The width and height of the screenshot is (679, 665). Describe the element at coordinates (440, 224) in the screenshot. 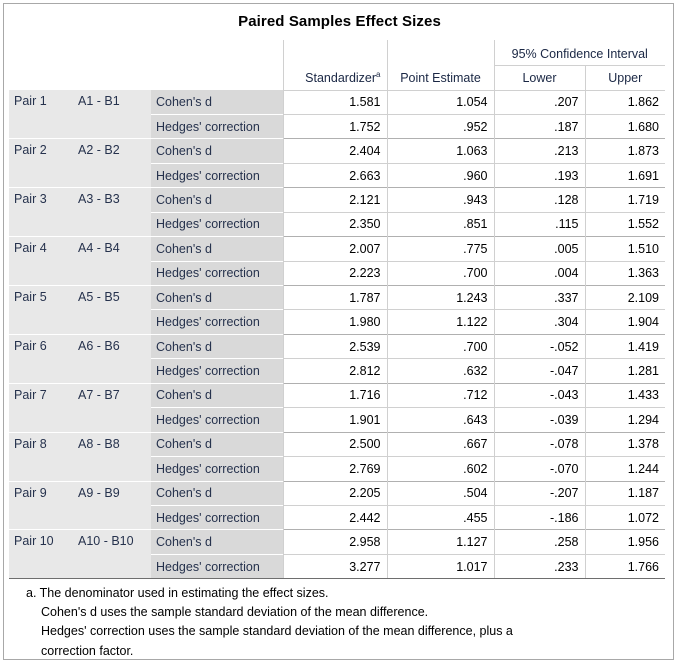

I see `point-estimate-value: .851` at that location.